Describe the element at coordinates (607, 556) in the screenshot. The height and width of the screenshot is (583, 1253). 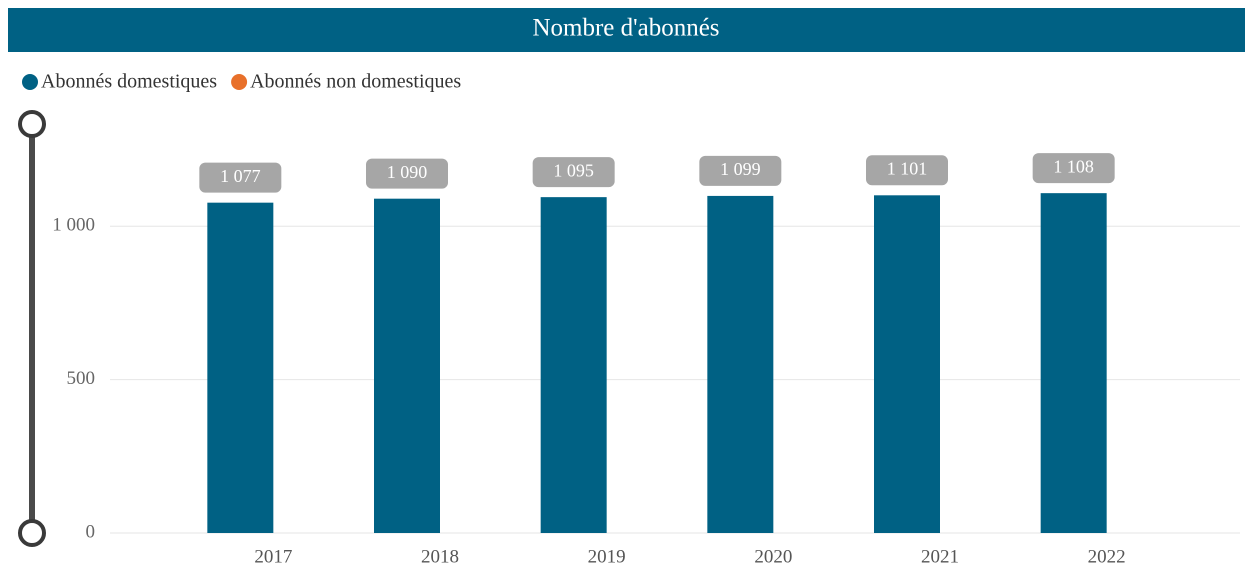
I see `x-tick-label: 2019` at that location.